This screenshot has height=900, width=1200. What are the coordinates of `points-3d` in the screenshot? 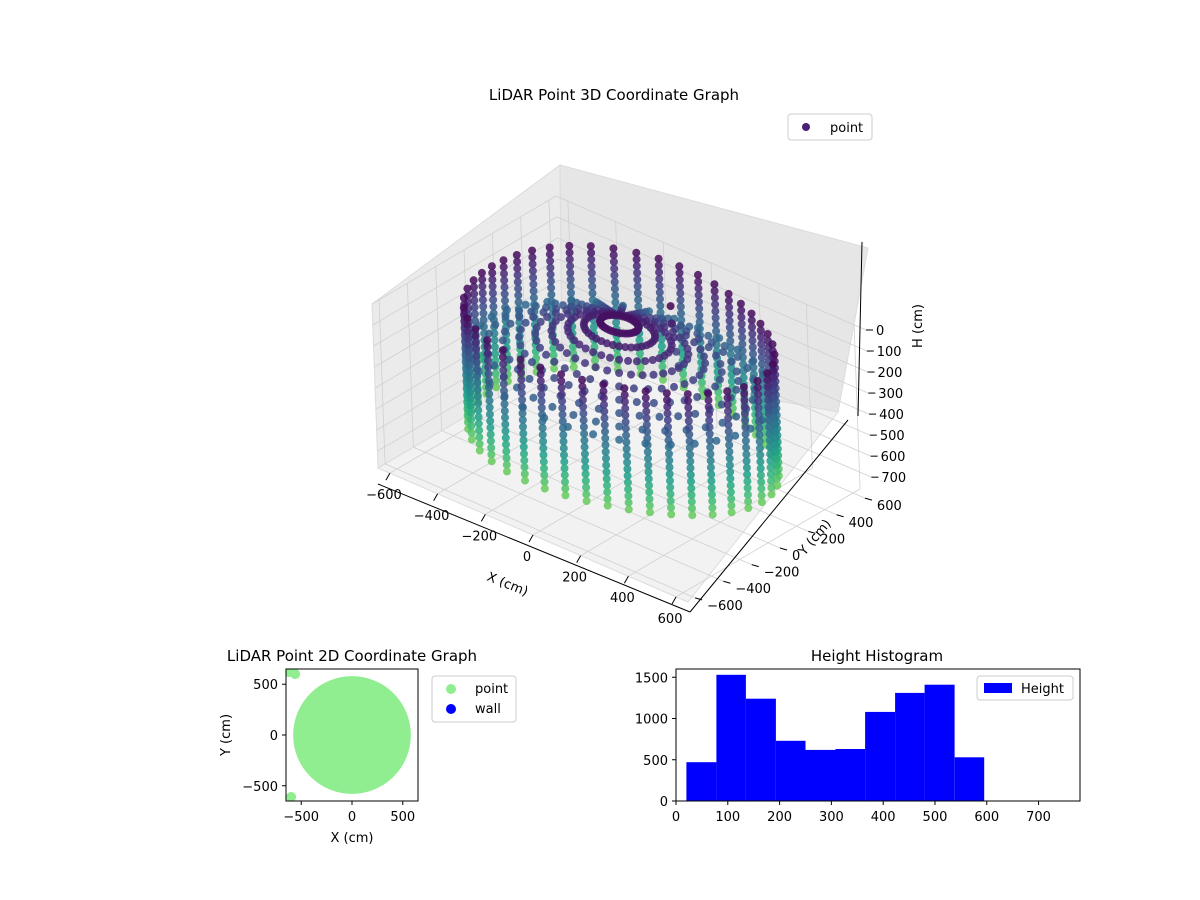 It's located at (621, 380).